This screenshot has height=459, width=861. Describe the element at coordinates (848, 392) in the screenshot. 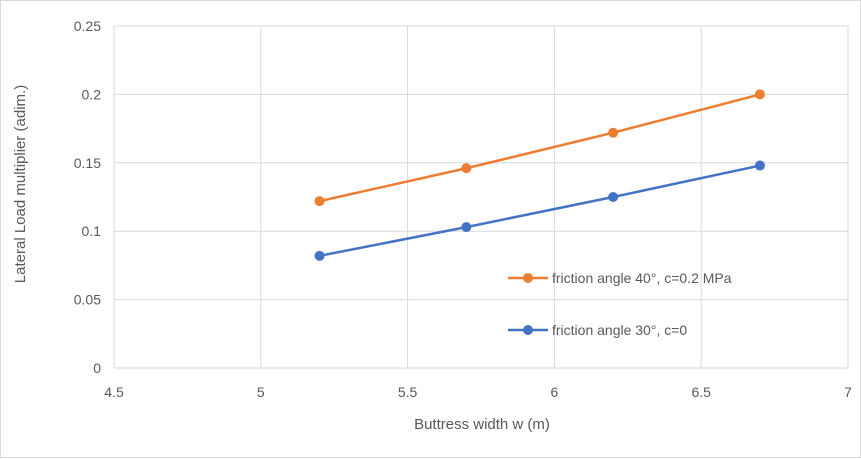

I see `x-tick-label: 7` at that location.